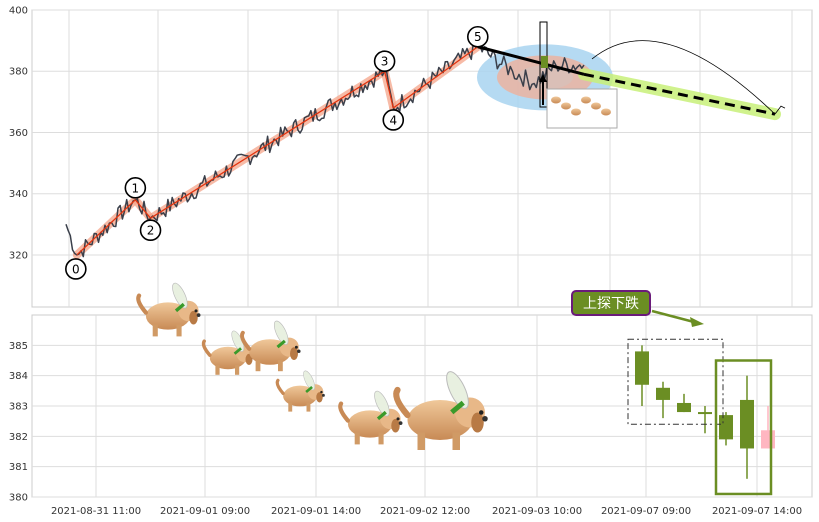 The width and height of the screenshot is (819, 522). I want to click on dog-stickers, so click(312, 366).